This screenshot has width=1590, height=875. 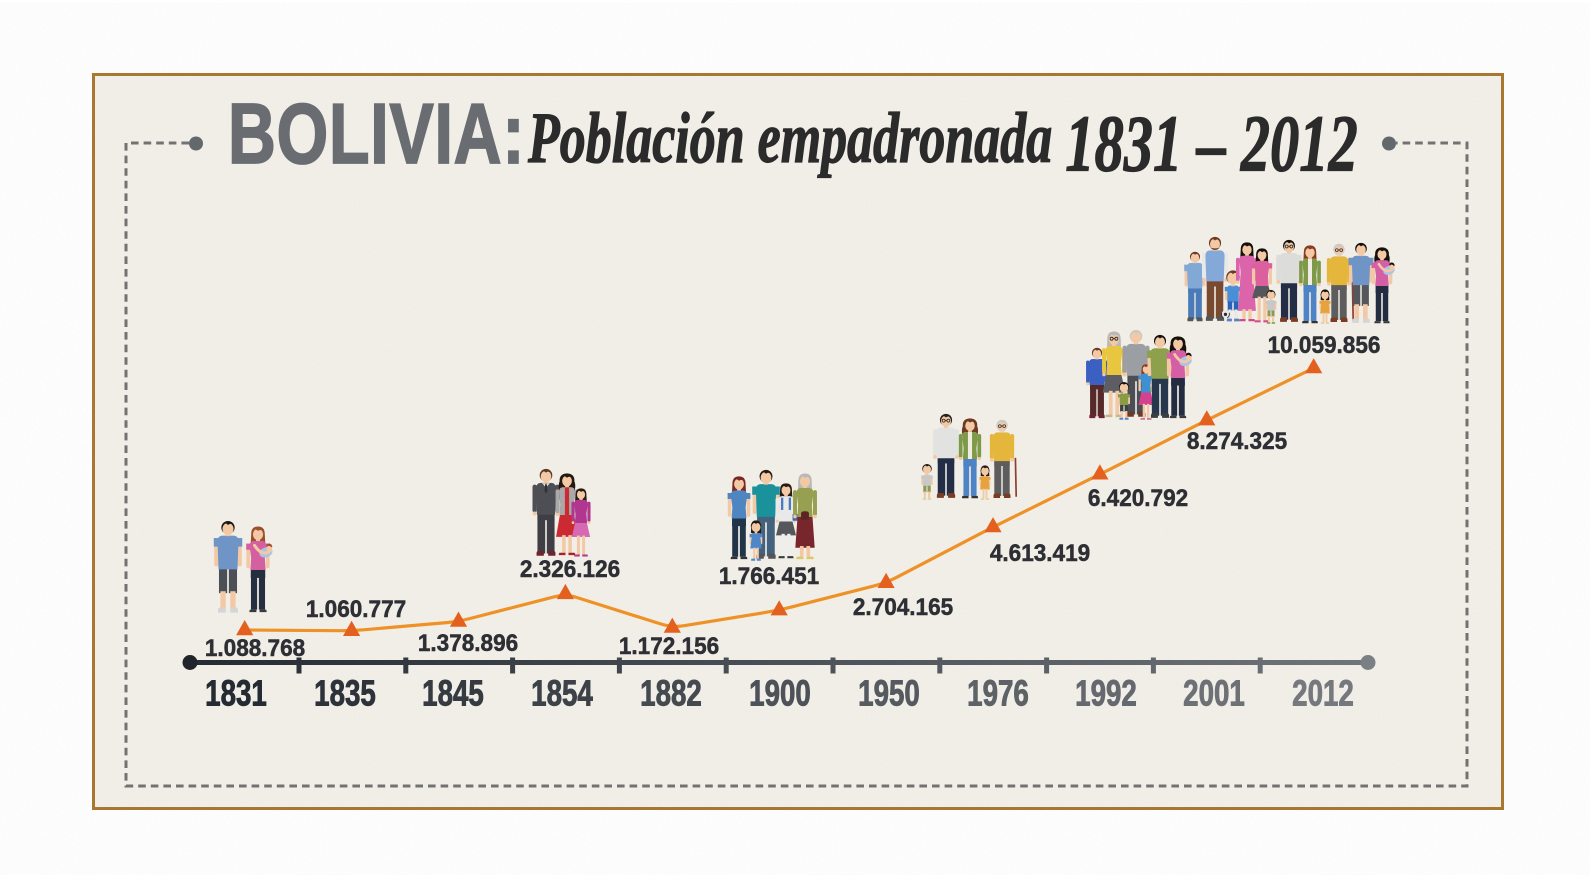 What do you see at coordinates (356, 608) in the screenshot?
I see `svg-text: 1.060.777` at bounding box center [356, 608].